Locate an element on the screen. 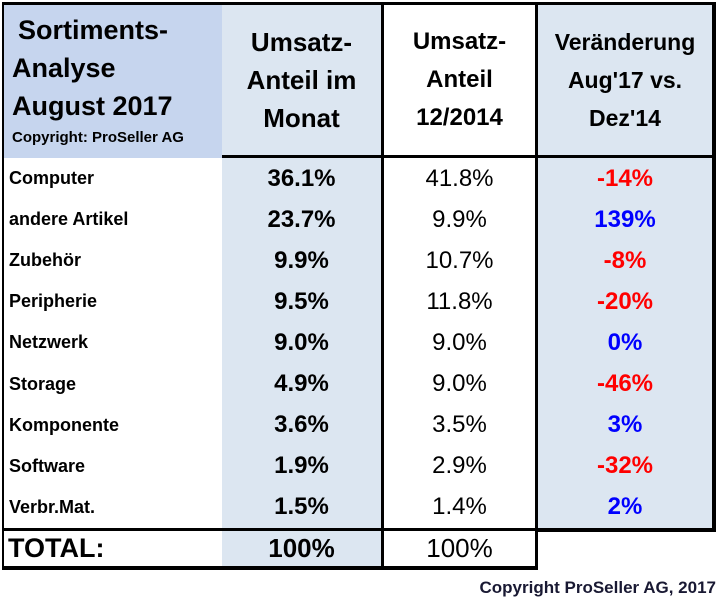 The height and width of the screenshot is (610, 728). row-label: Storage is located at coordinates (43, 383).